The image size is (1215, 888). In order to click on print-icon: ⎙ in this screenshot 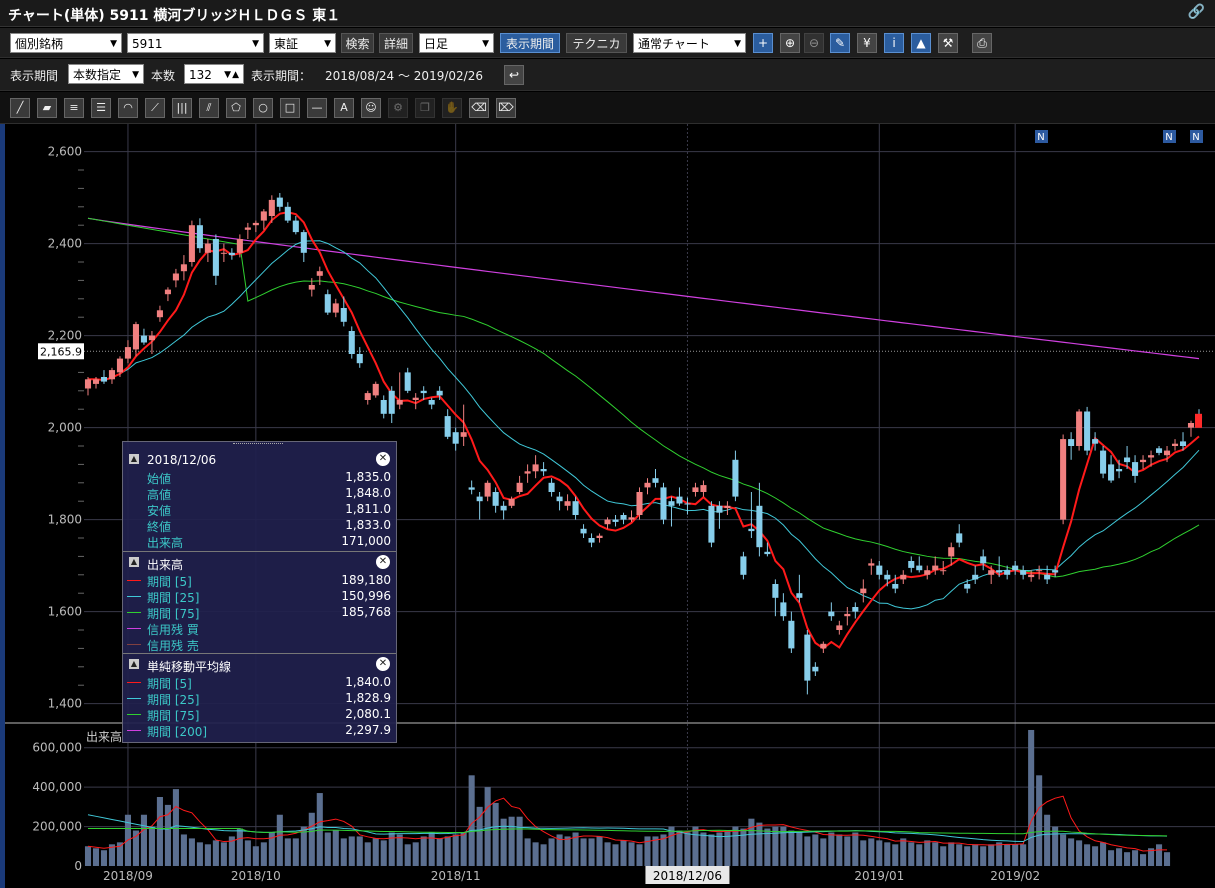, I will do `click(982, 43)`.